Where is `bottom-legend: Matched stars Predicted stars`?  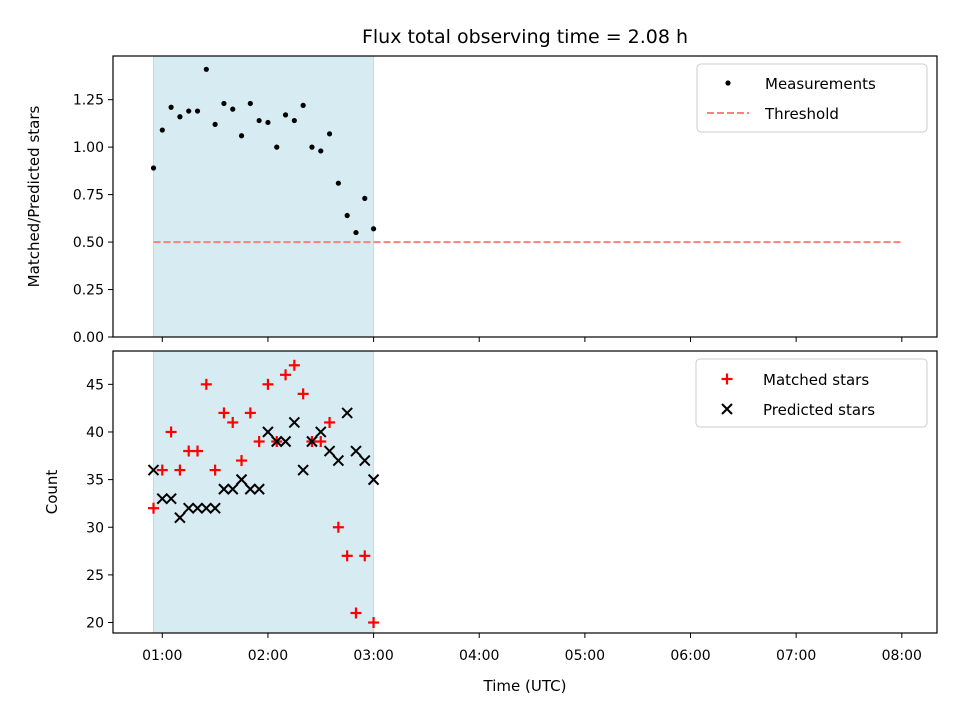 bottom-legend: Matched stars Predicted stars is located at coordinates (811, 393).